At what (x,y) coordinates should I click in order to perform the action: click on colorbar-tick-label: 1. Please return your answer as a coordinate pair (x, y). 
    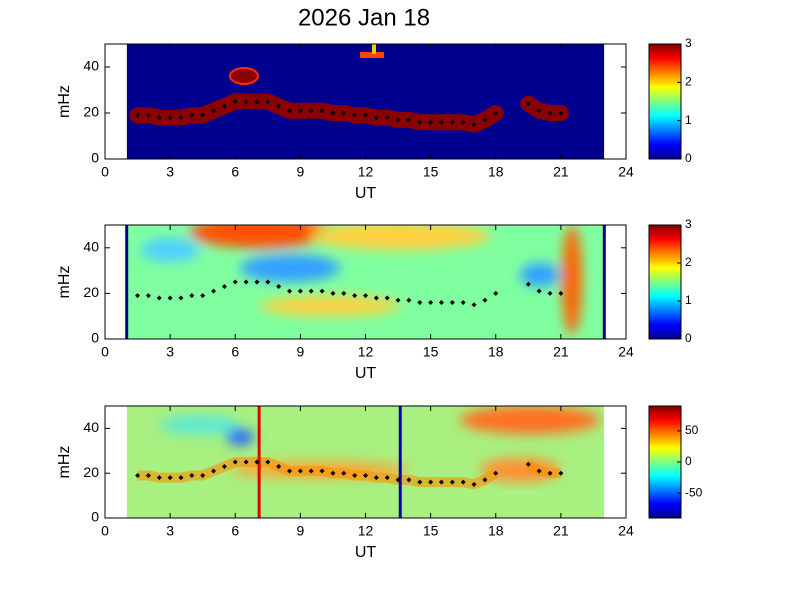
    Looking at the image, I should click on (688, 300).